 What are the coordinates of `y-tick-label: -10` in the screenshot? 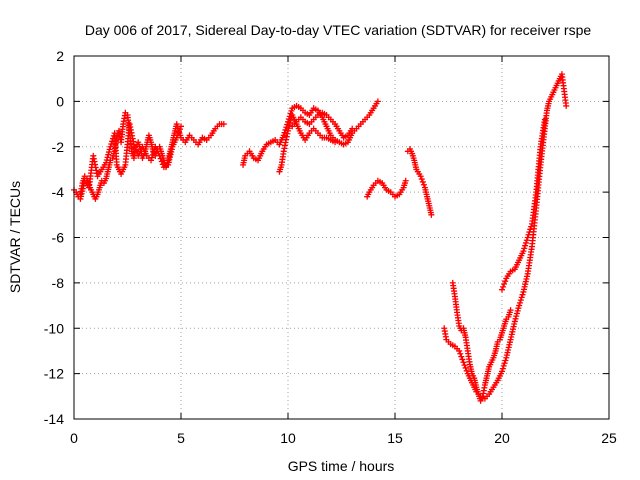 It's located at (54, 328).